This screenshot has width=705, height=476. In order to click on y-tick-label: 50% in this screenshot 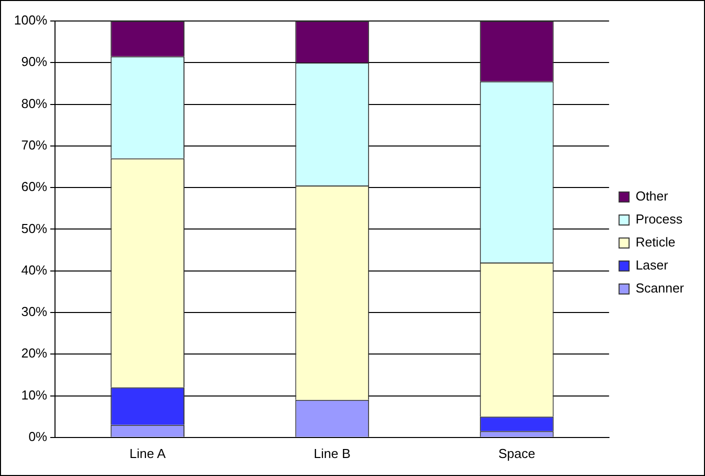, I will do `click(34, 228)`.